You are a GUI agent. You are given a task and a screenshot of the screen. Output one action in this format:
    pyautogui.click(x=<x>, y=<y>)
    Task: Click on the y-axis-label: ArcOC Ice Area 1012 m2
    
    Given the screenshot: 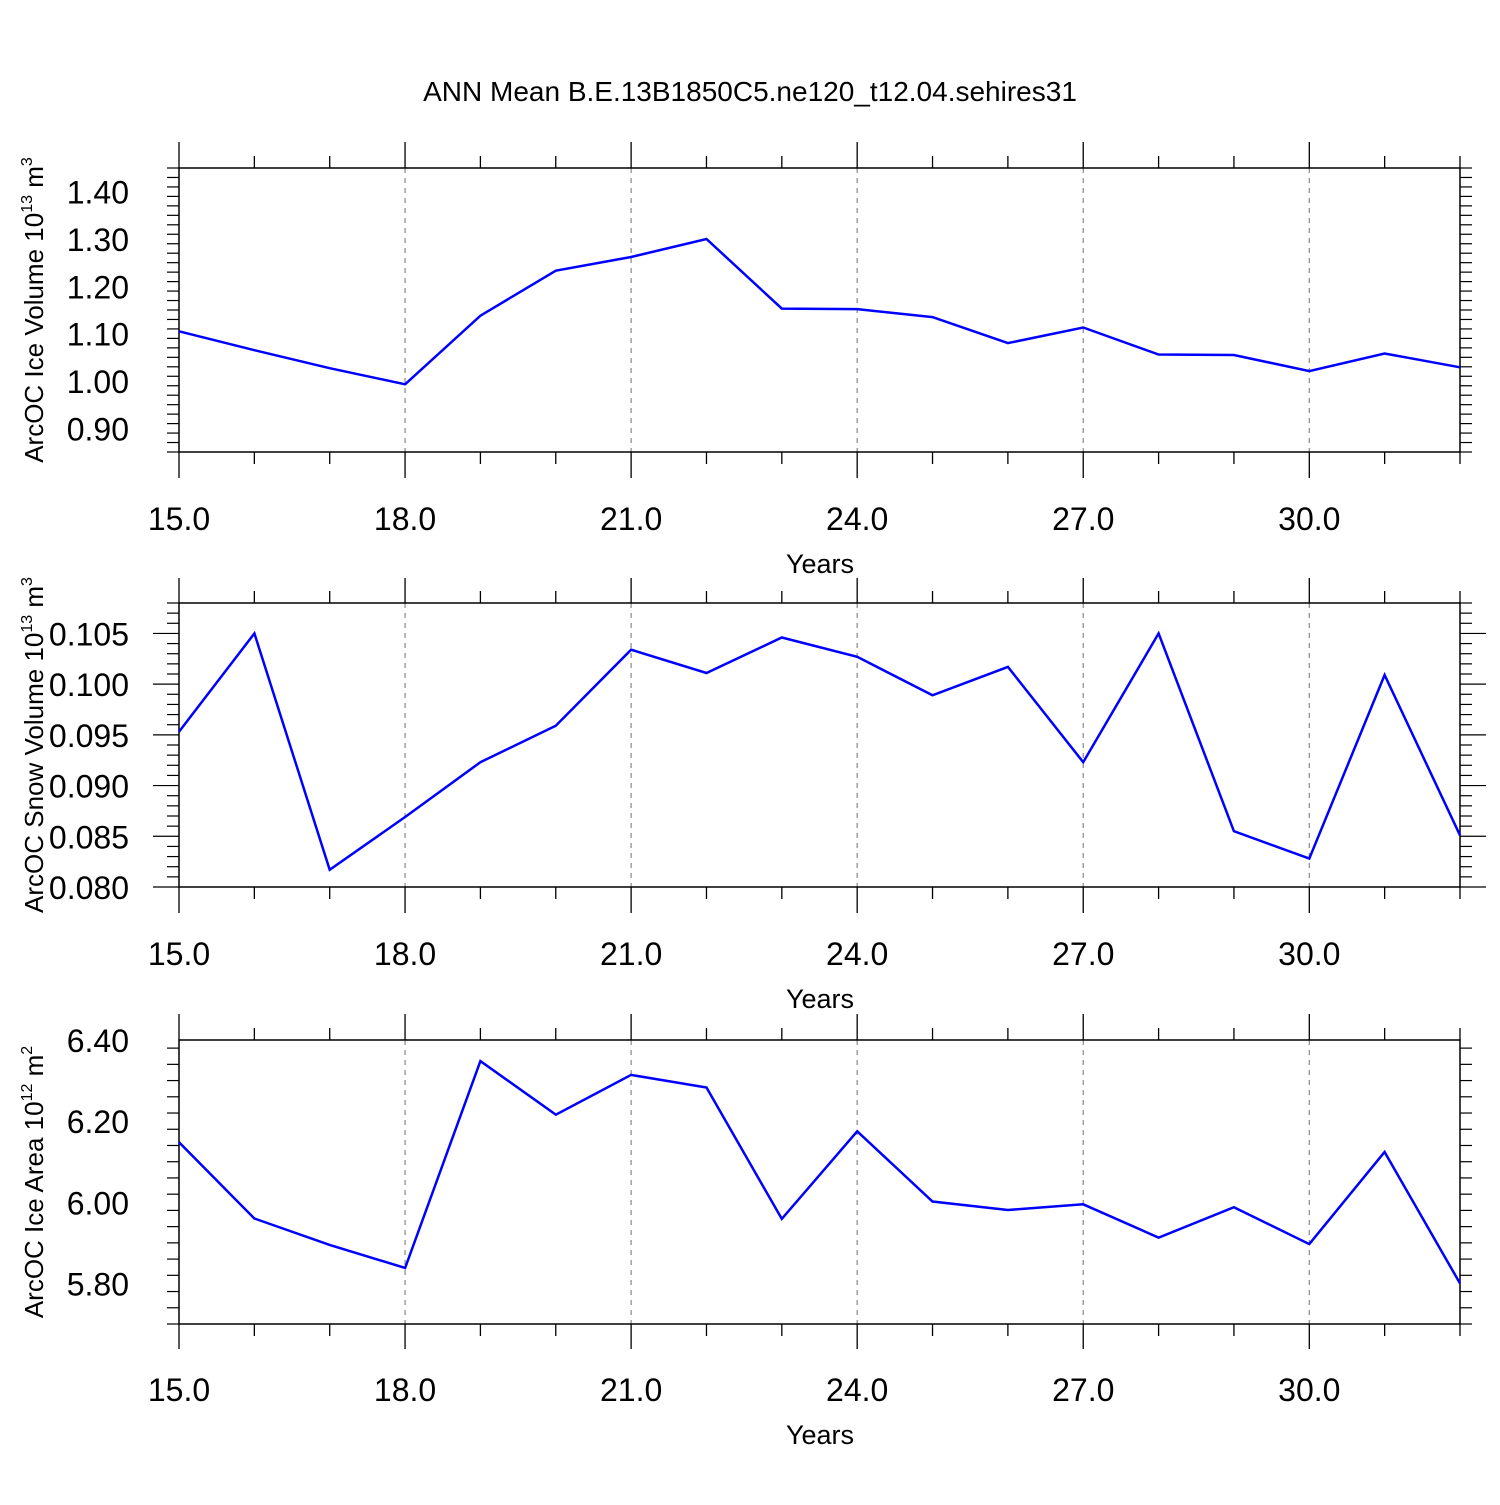 What is the action you would take?
    pyautogui.click(x=34, y=1182)
    